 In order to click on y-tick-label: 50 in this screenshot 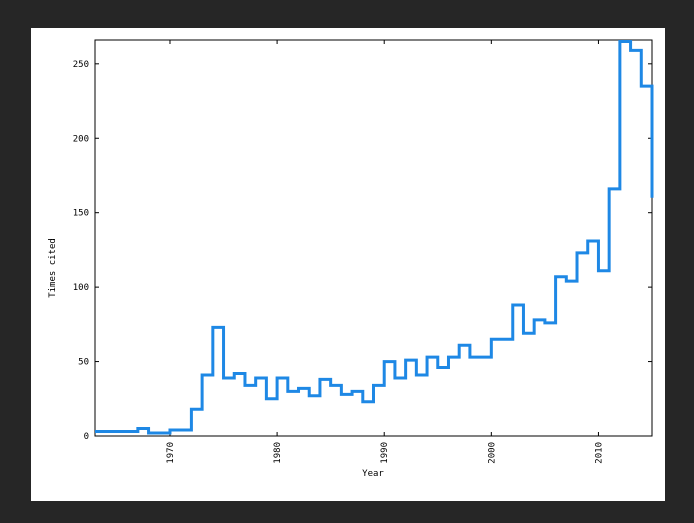, I will do `click(83, 363)`.